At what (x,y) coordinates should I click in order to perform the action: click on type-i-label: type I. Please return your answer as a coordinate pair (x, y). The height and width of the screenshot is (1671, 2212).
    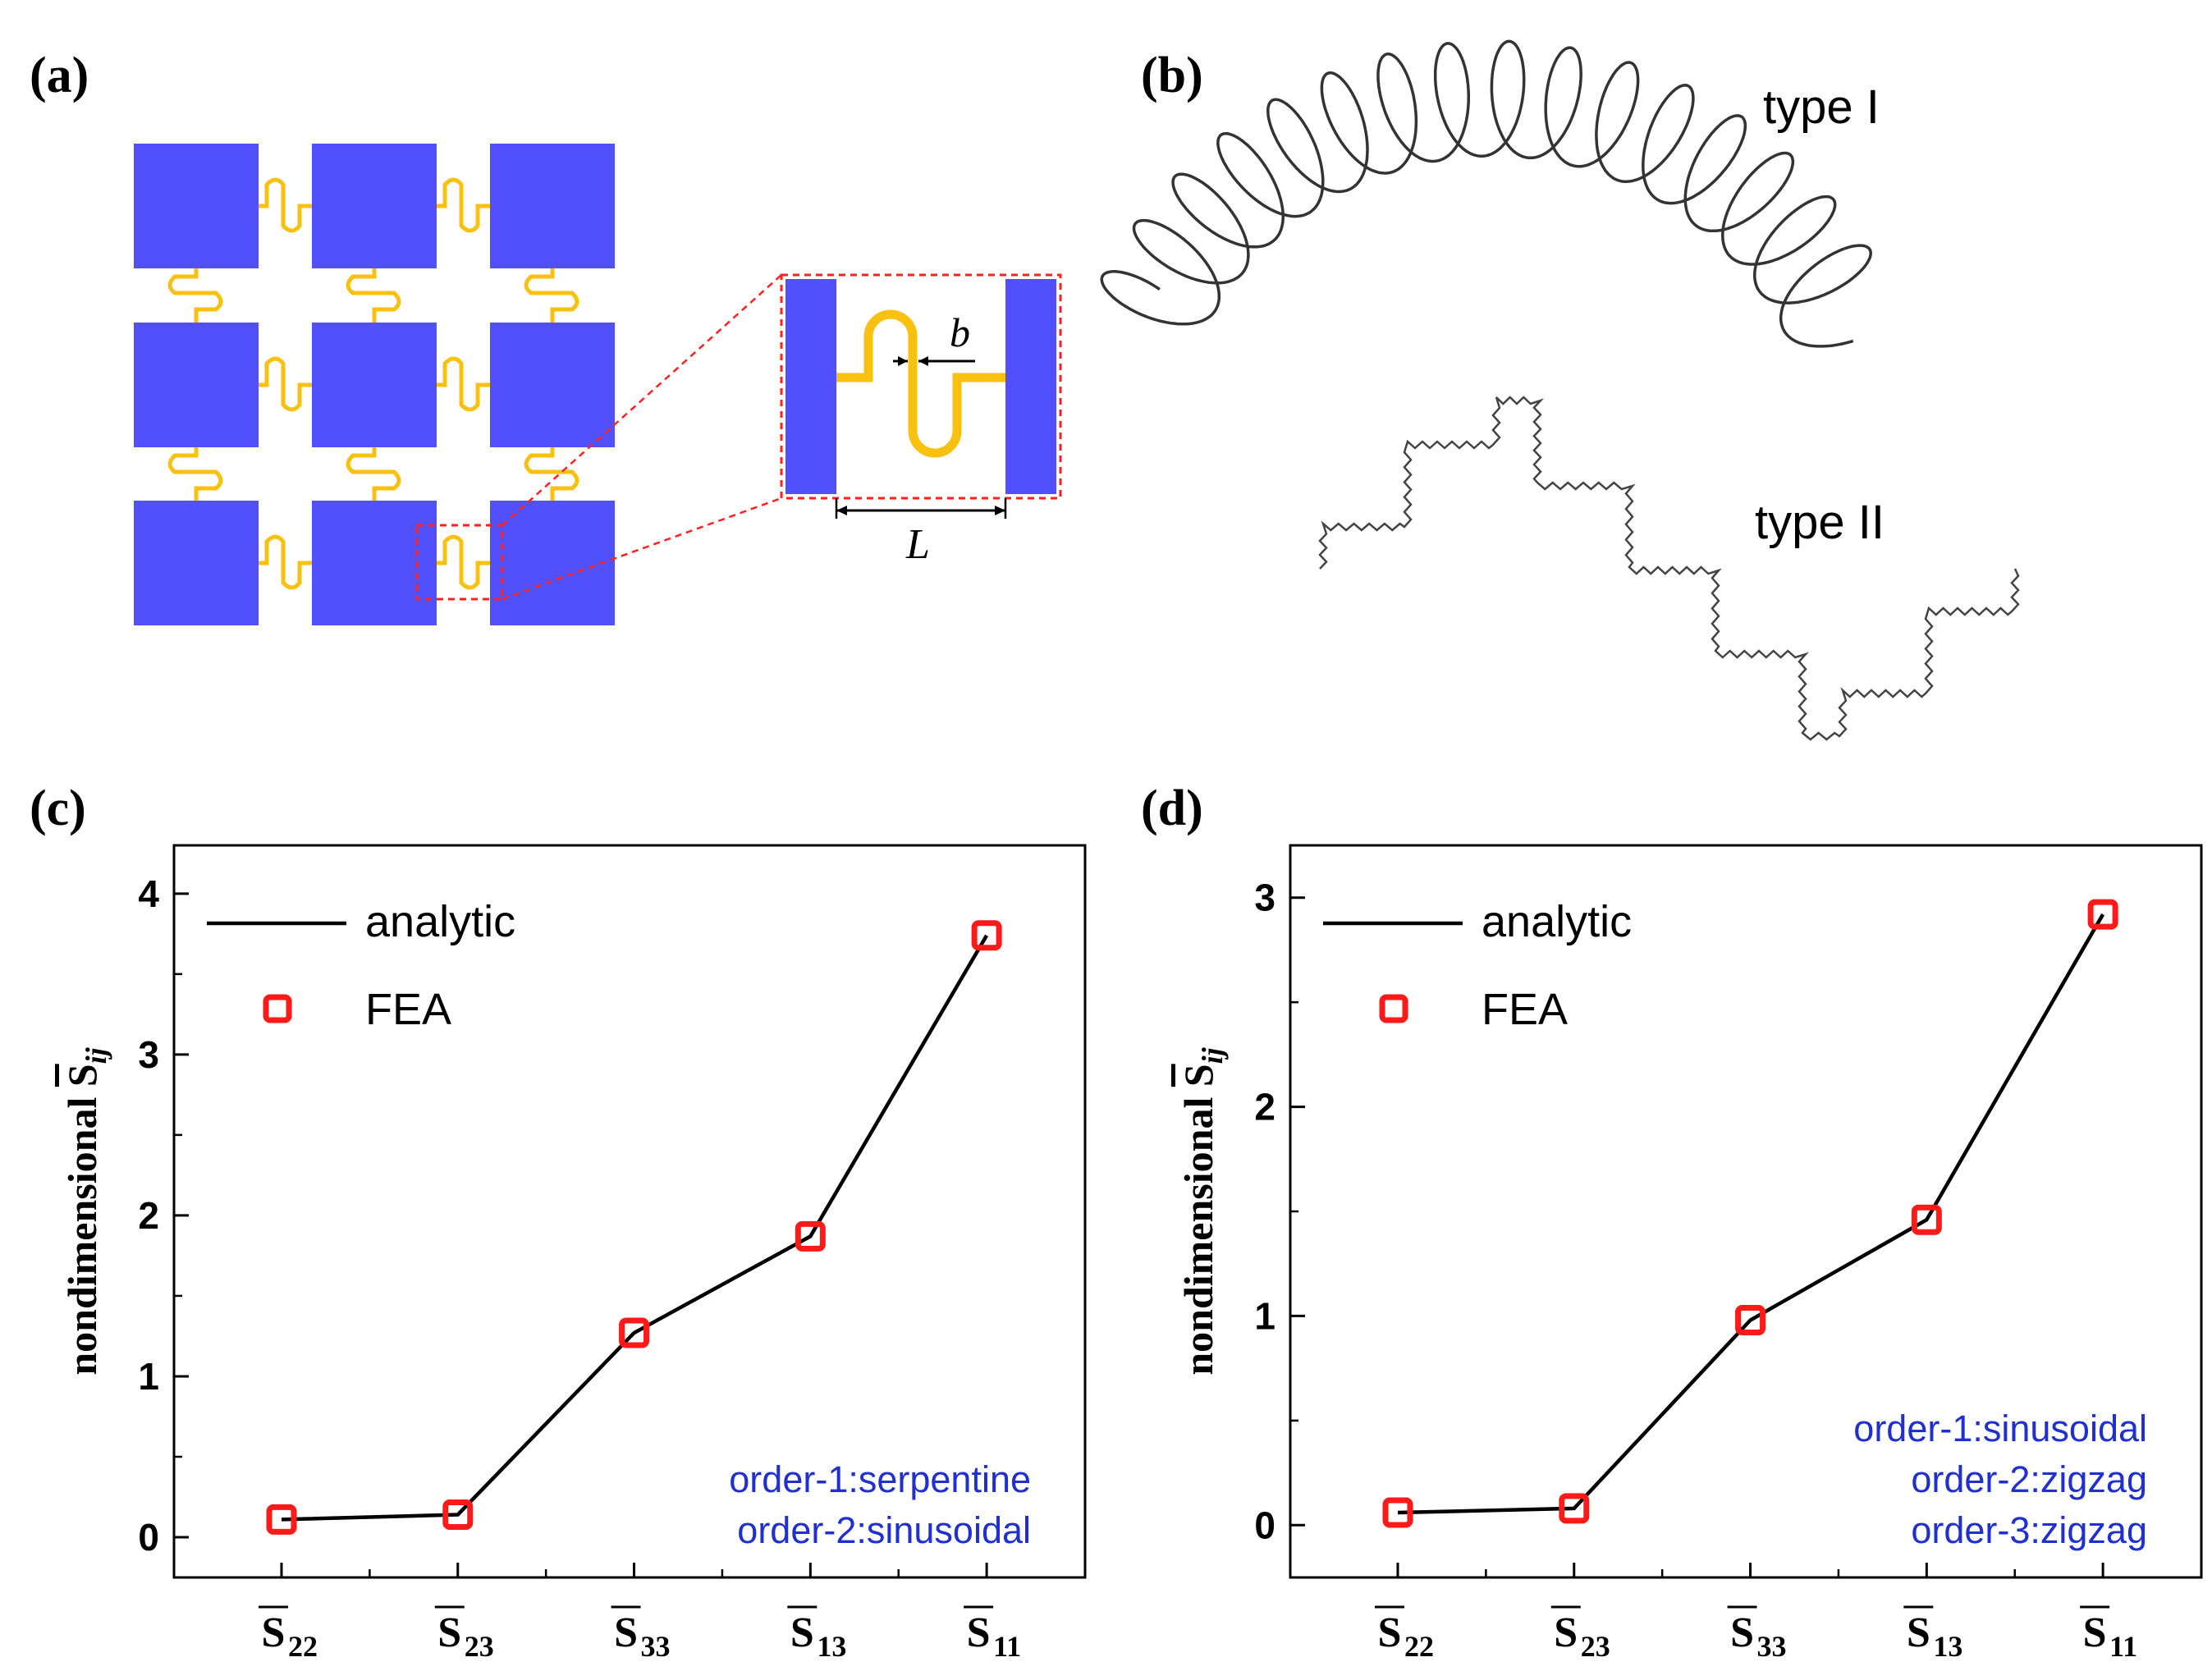
    Looking at the image, I should click on (1822, 107).